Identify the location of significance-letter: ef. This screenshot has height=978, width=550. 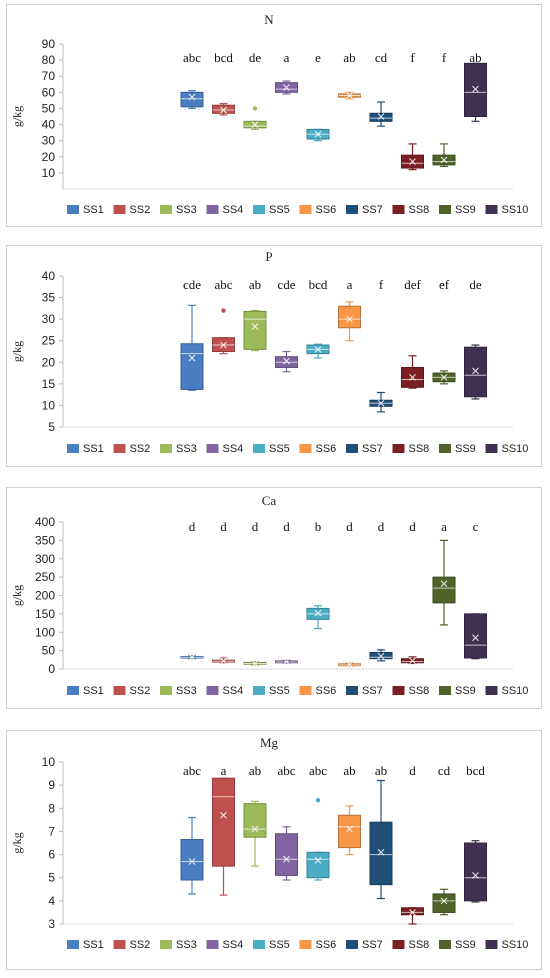
(444, 284).